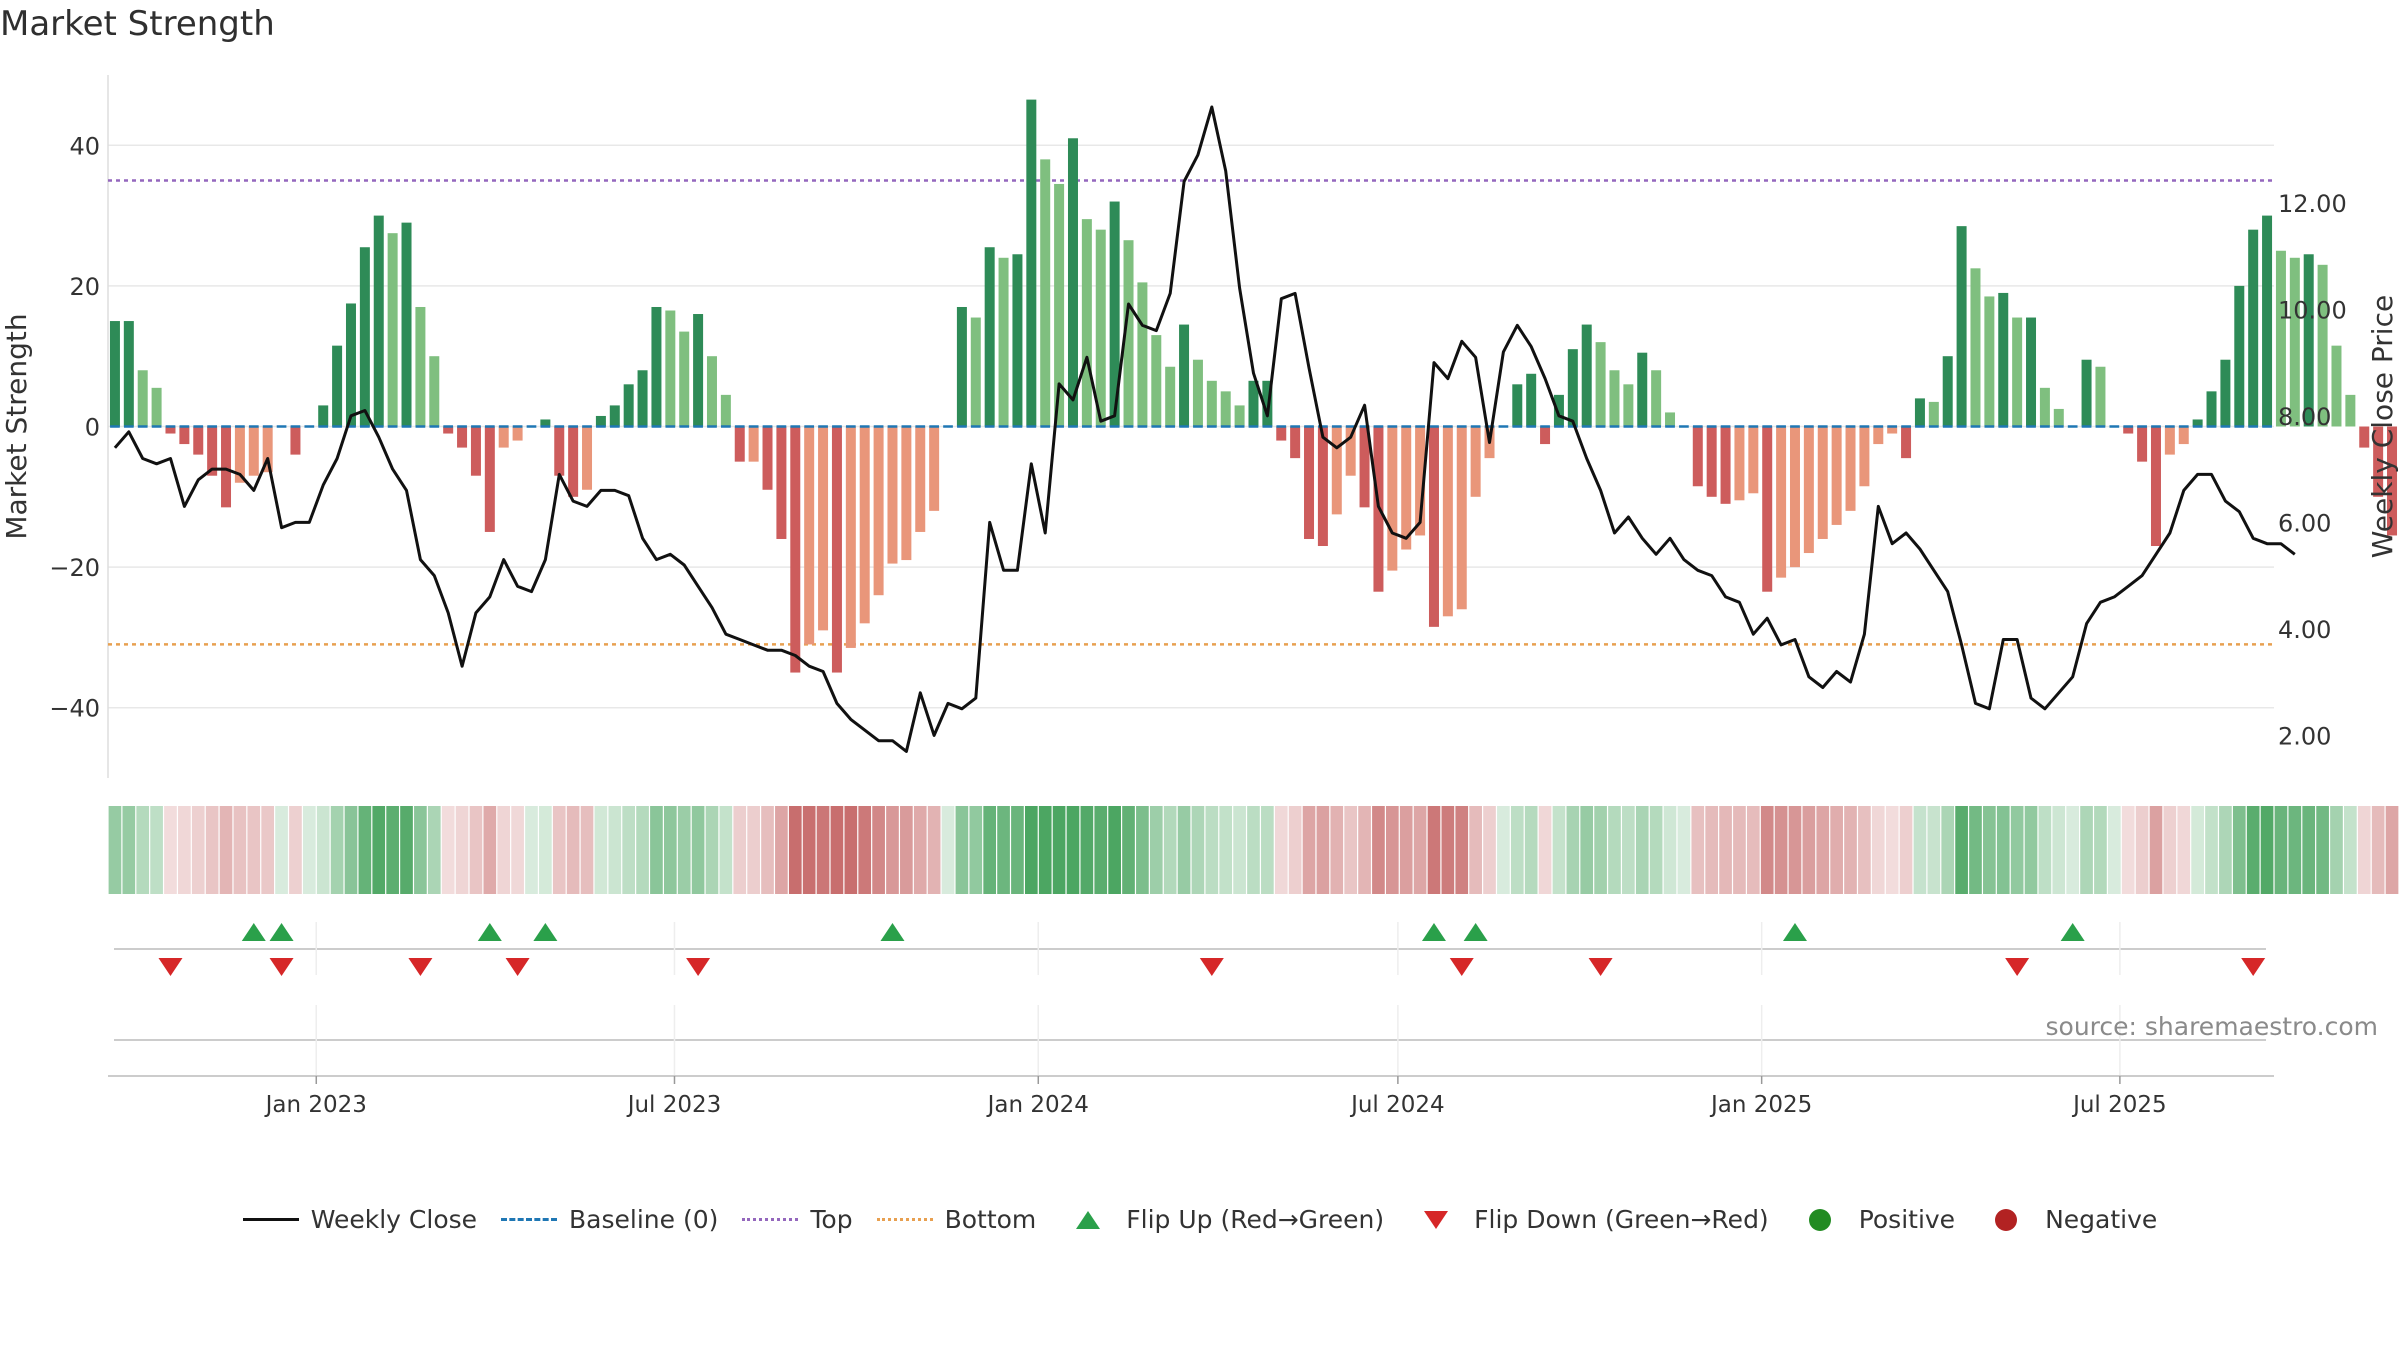 This screenshot has height=1350, width=2400. Describe the element at coordinates (990, 1219) in the screenshot. I see `legend-label: Bottom` at that location.